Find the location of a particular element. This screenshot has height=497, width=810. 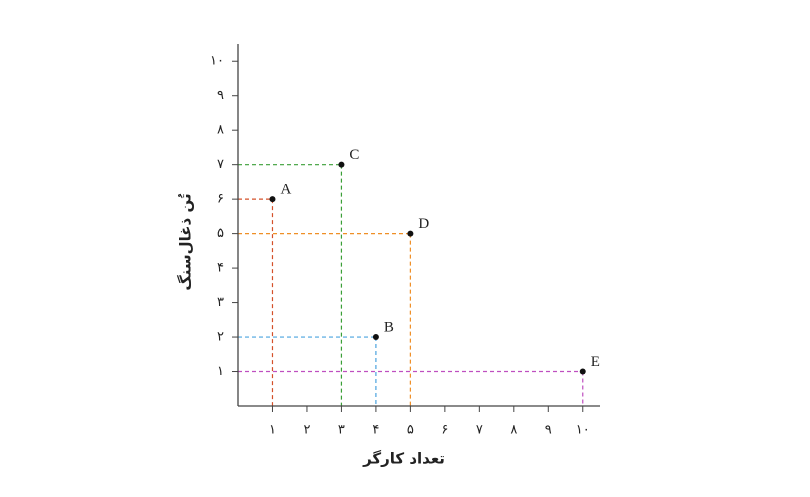

y-tick-label: ۳ is located at coordinates (220, 302).